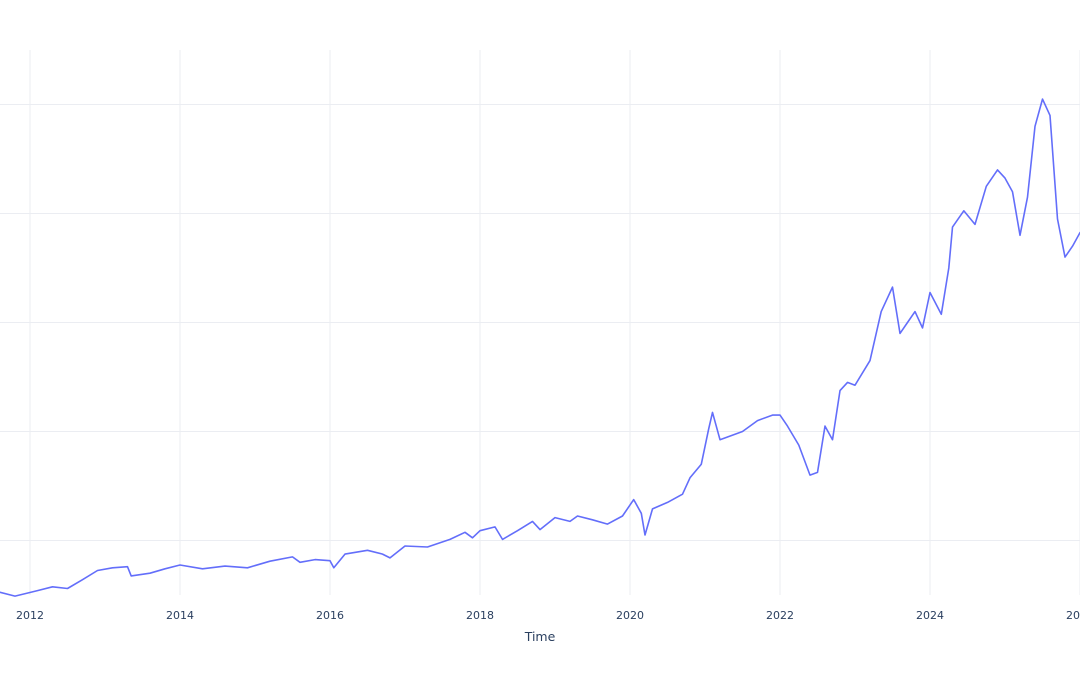 The width and height of the screenshot is (1080, 675). I want to click on x-tick-label: 2022, so click(780, 615).